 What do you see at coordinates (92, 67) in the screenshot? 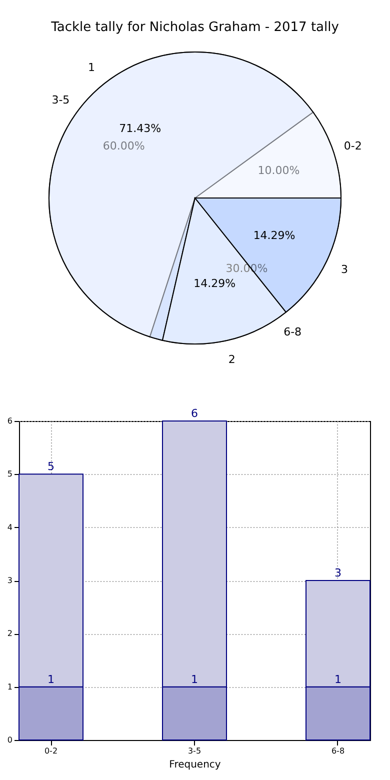
I see `slice-label: 1` at bounding box center [92, 67].